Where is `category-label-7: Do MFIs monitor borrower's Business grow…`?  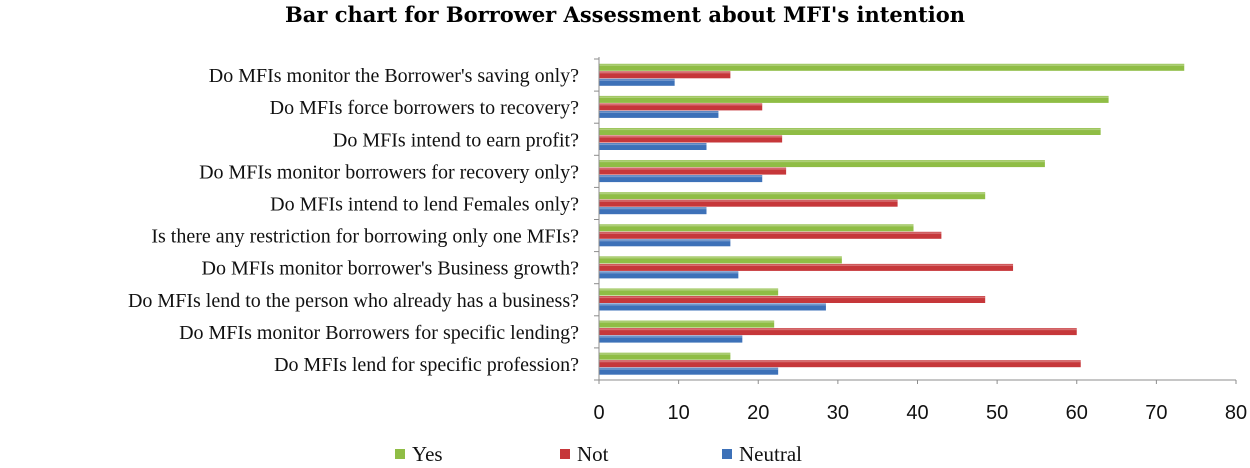 category-label-7: Do MFIs monitor borrower's Business grow… is located at coordinates (391, 269).